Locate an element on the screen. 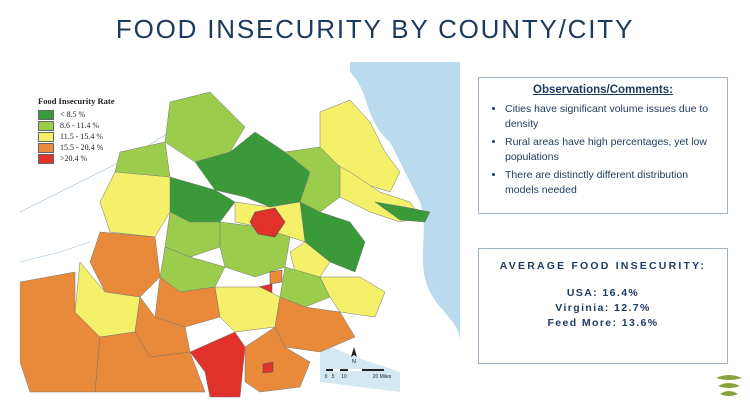  city-emporia is located at coordinates (268, 367).